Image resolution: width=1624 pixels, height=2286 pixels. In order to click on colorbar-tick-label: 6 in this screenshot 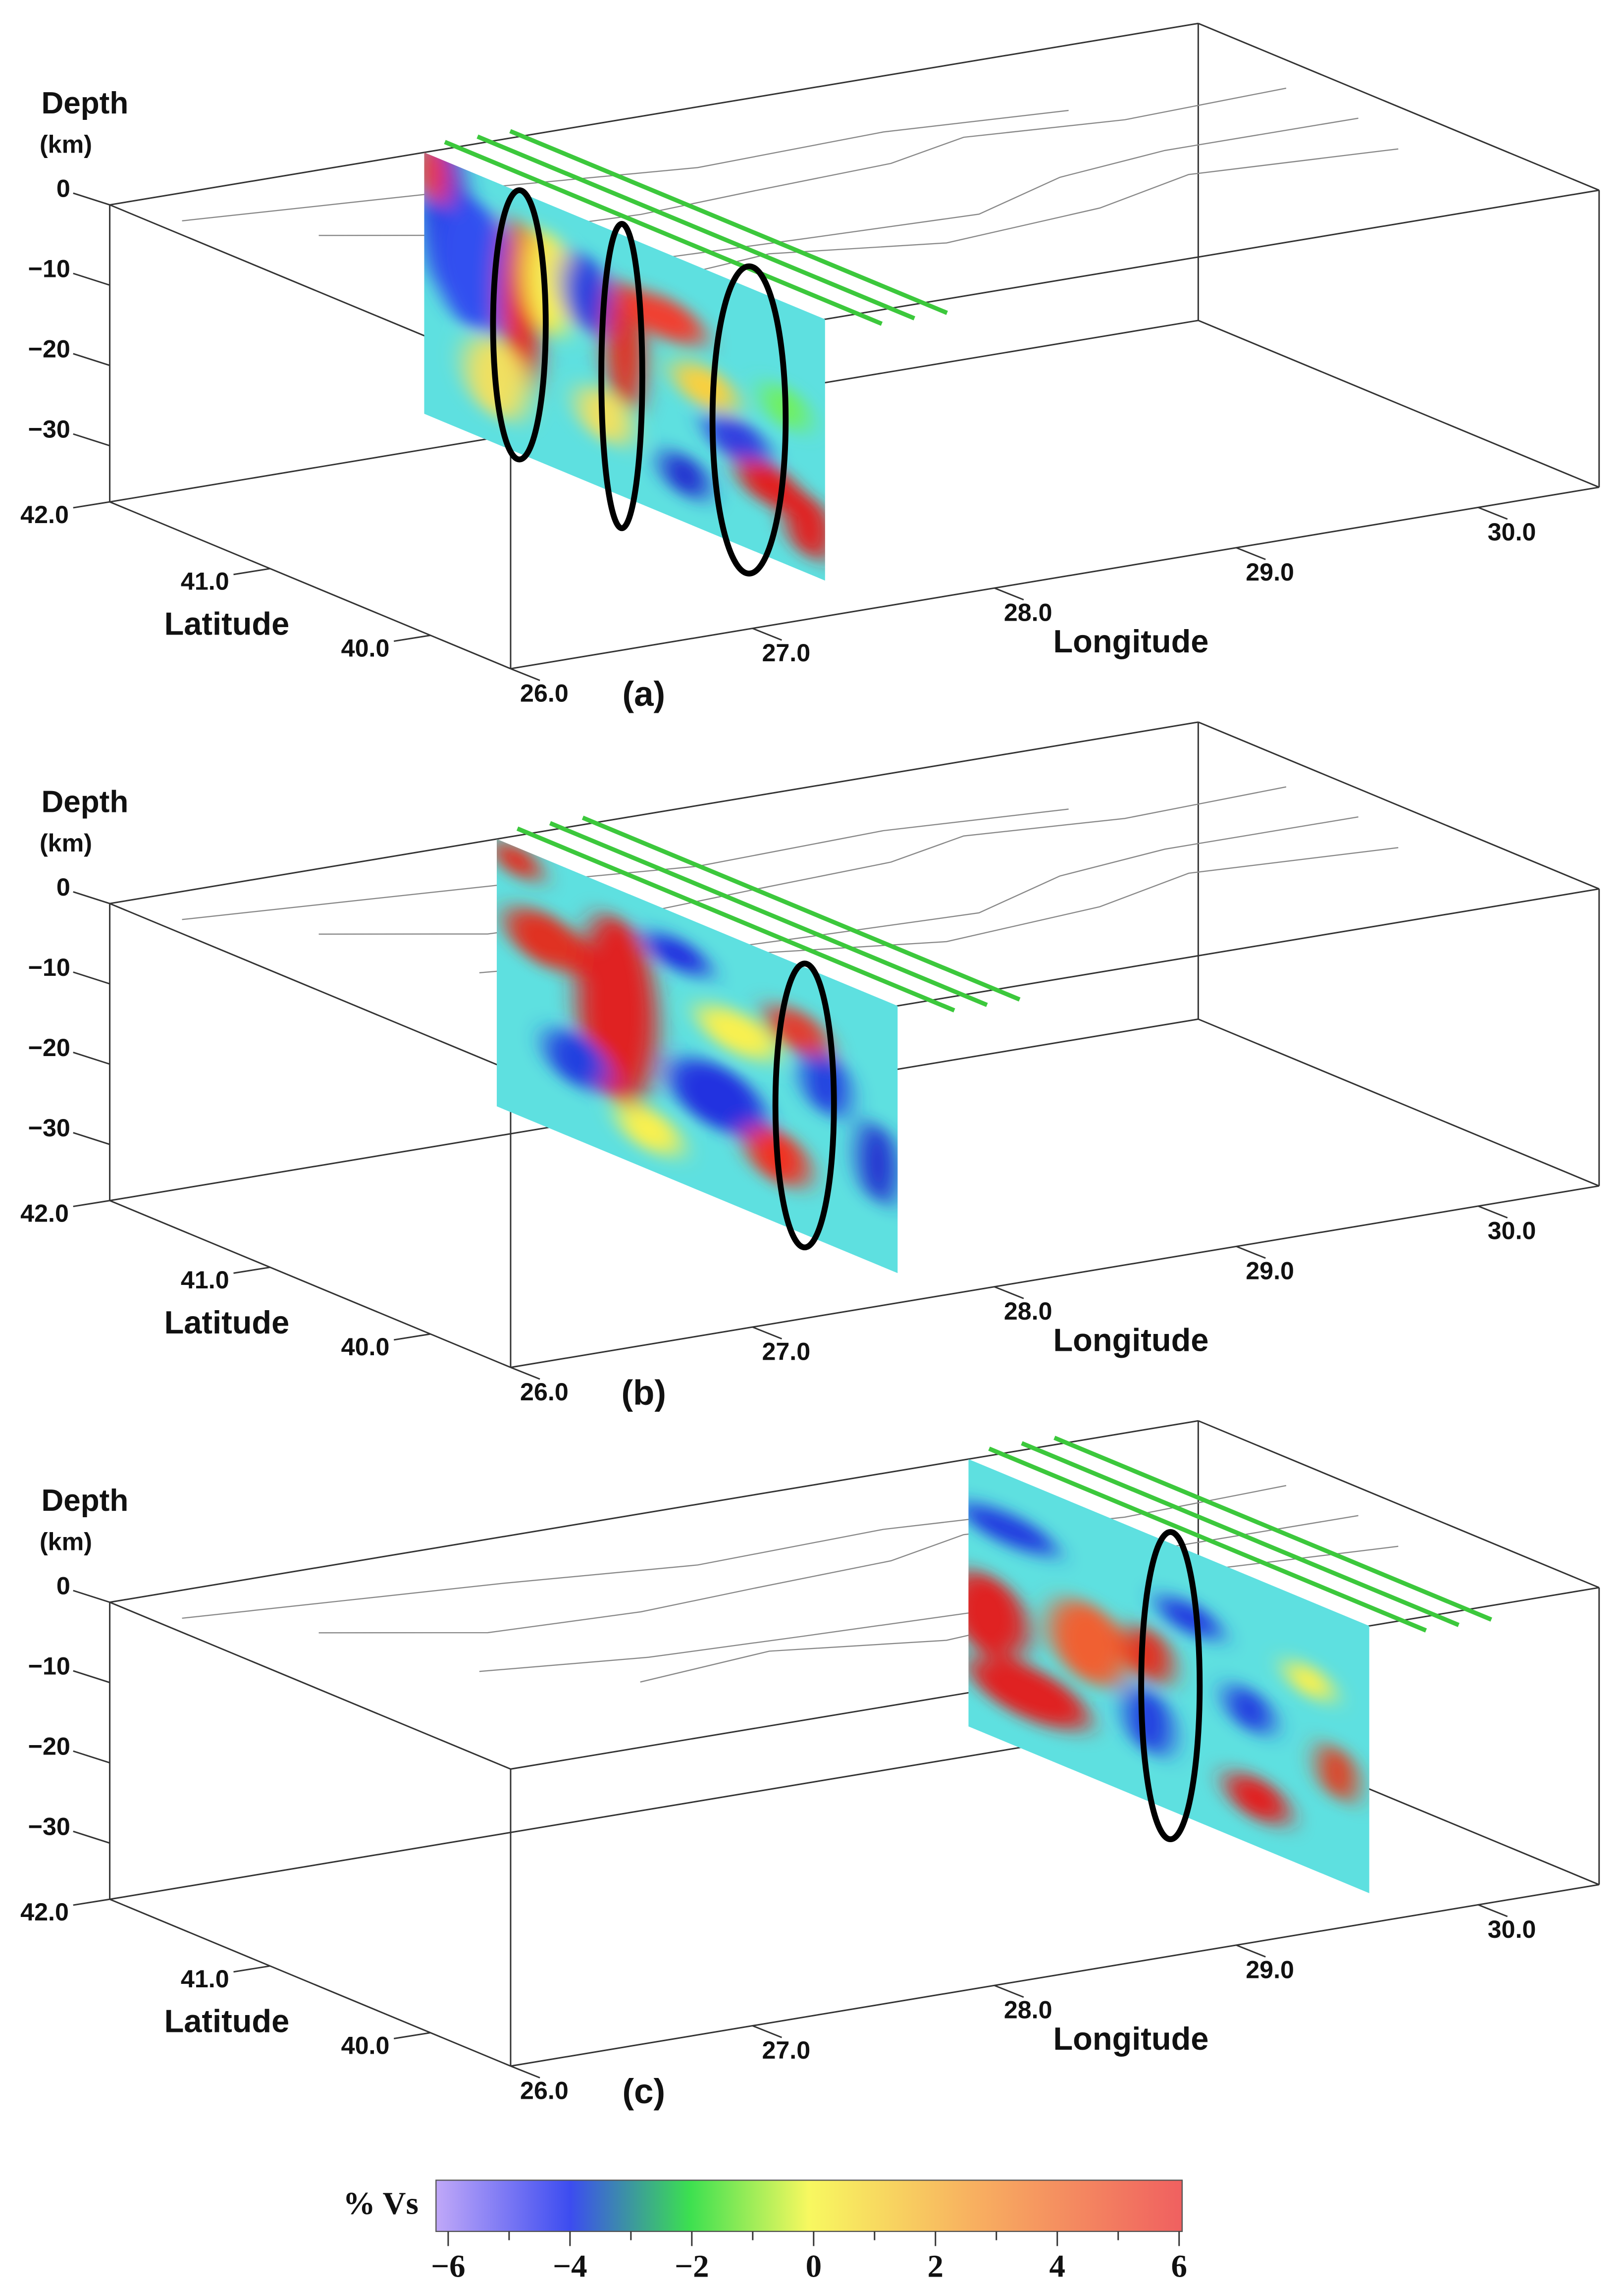, I will do `click(1179, 2267)`.